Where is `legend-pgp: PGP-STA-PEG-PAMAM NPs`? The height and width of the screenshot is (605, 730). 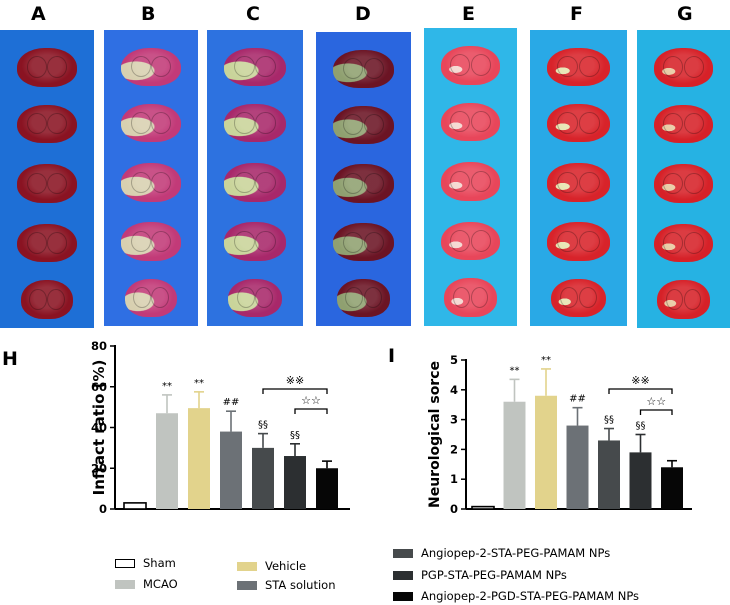 legend-pgp: PGP-STA-PEG-PAMAM NPs is located at coordinates (480, 575).